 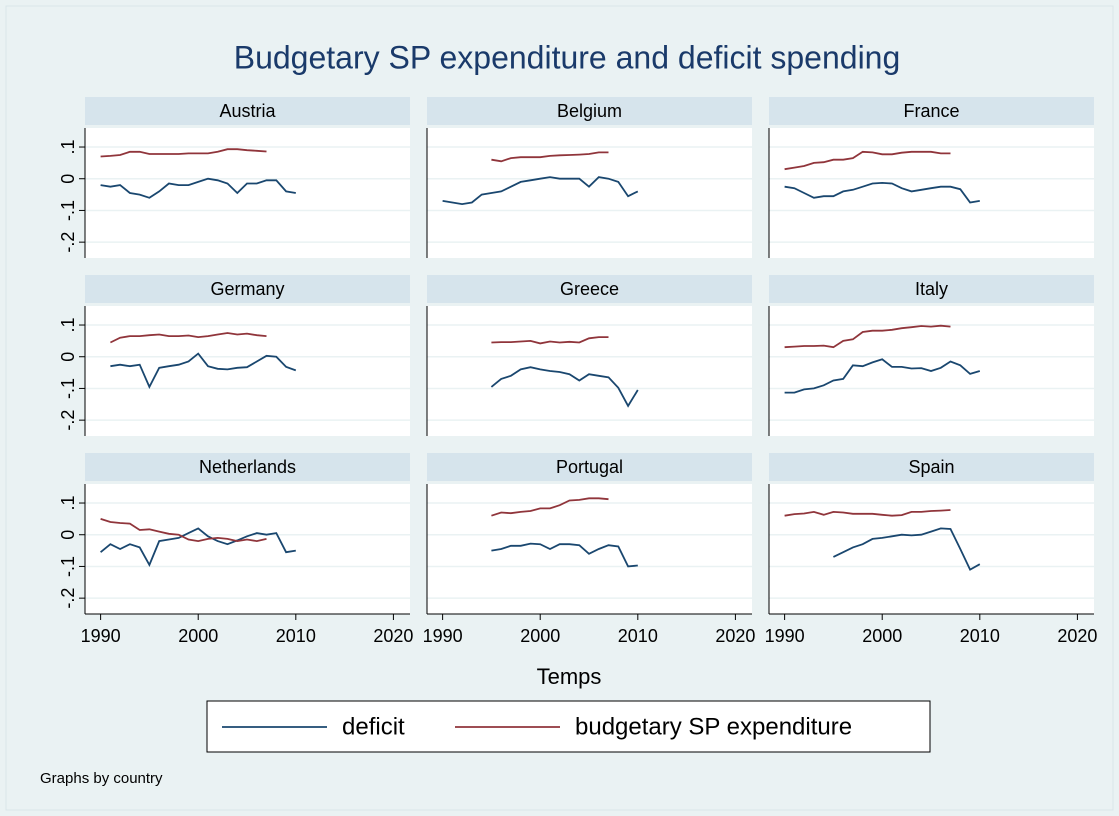 I want to click on panel-title: Portugal, so click(x=589, y=467).